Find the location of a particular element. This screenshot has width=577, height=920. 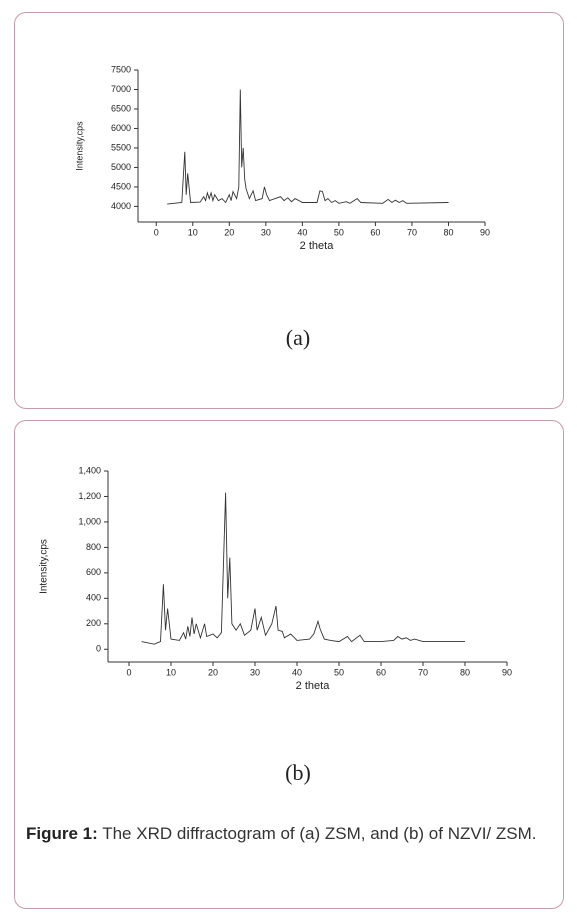

y-tick-label: 6000 is located at coordinates (121, 128).